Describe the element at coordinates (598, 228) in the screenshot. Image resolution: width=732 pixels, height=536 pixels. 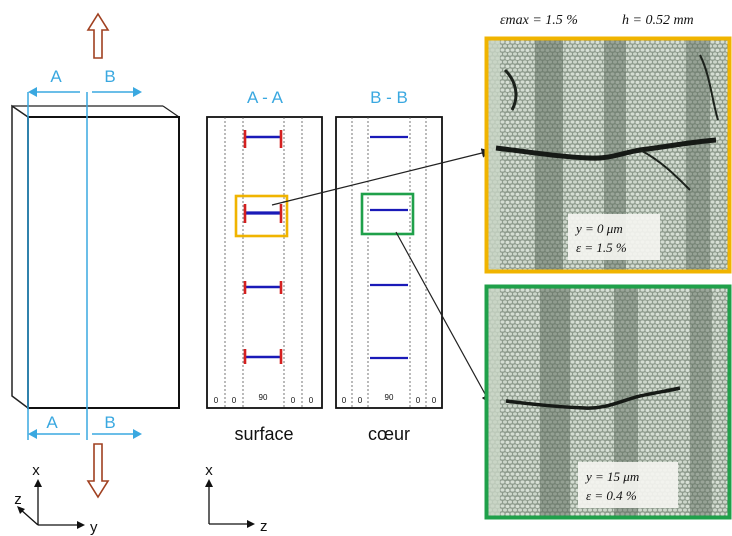
I see `micro-top-y-label: y = 0 μm` at that location.